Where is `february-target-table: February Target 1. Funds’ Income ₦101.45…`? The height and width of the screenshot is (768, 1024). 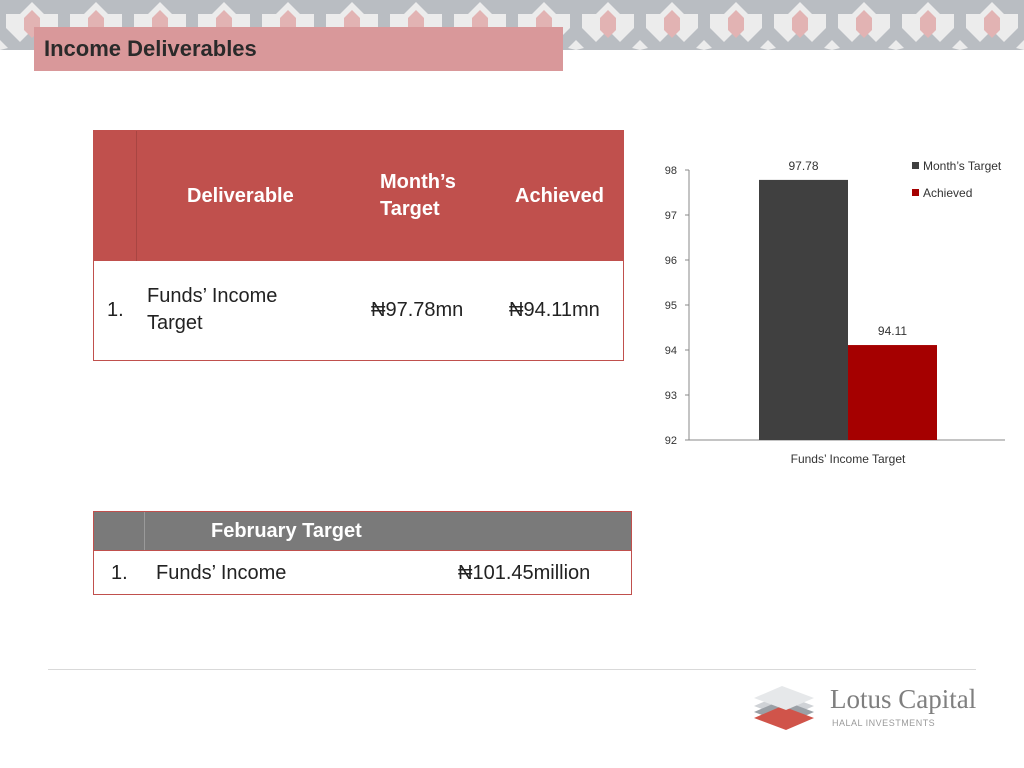
february-target-table: February Target 1. Funds’ Income ₦101.45… is located at coordinates (362, 553).